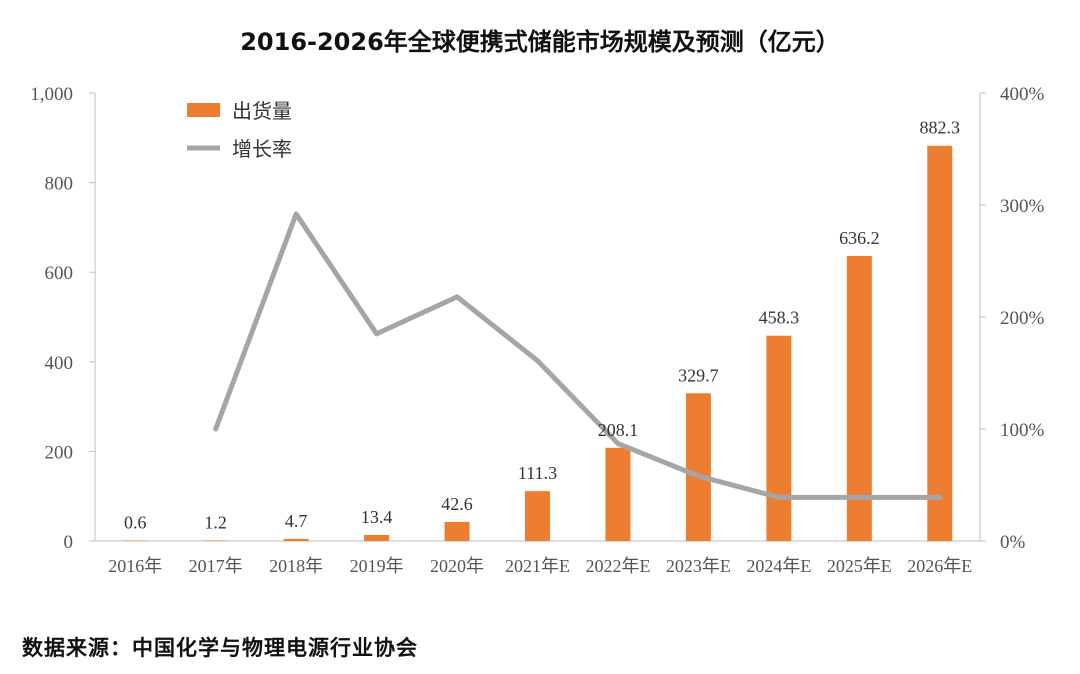 The height and width of the screenshot is (674, 1080). Describe the element at coordinates (1022, 318) in the screenshot. I see `right-tick-label: 200%` at that location.